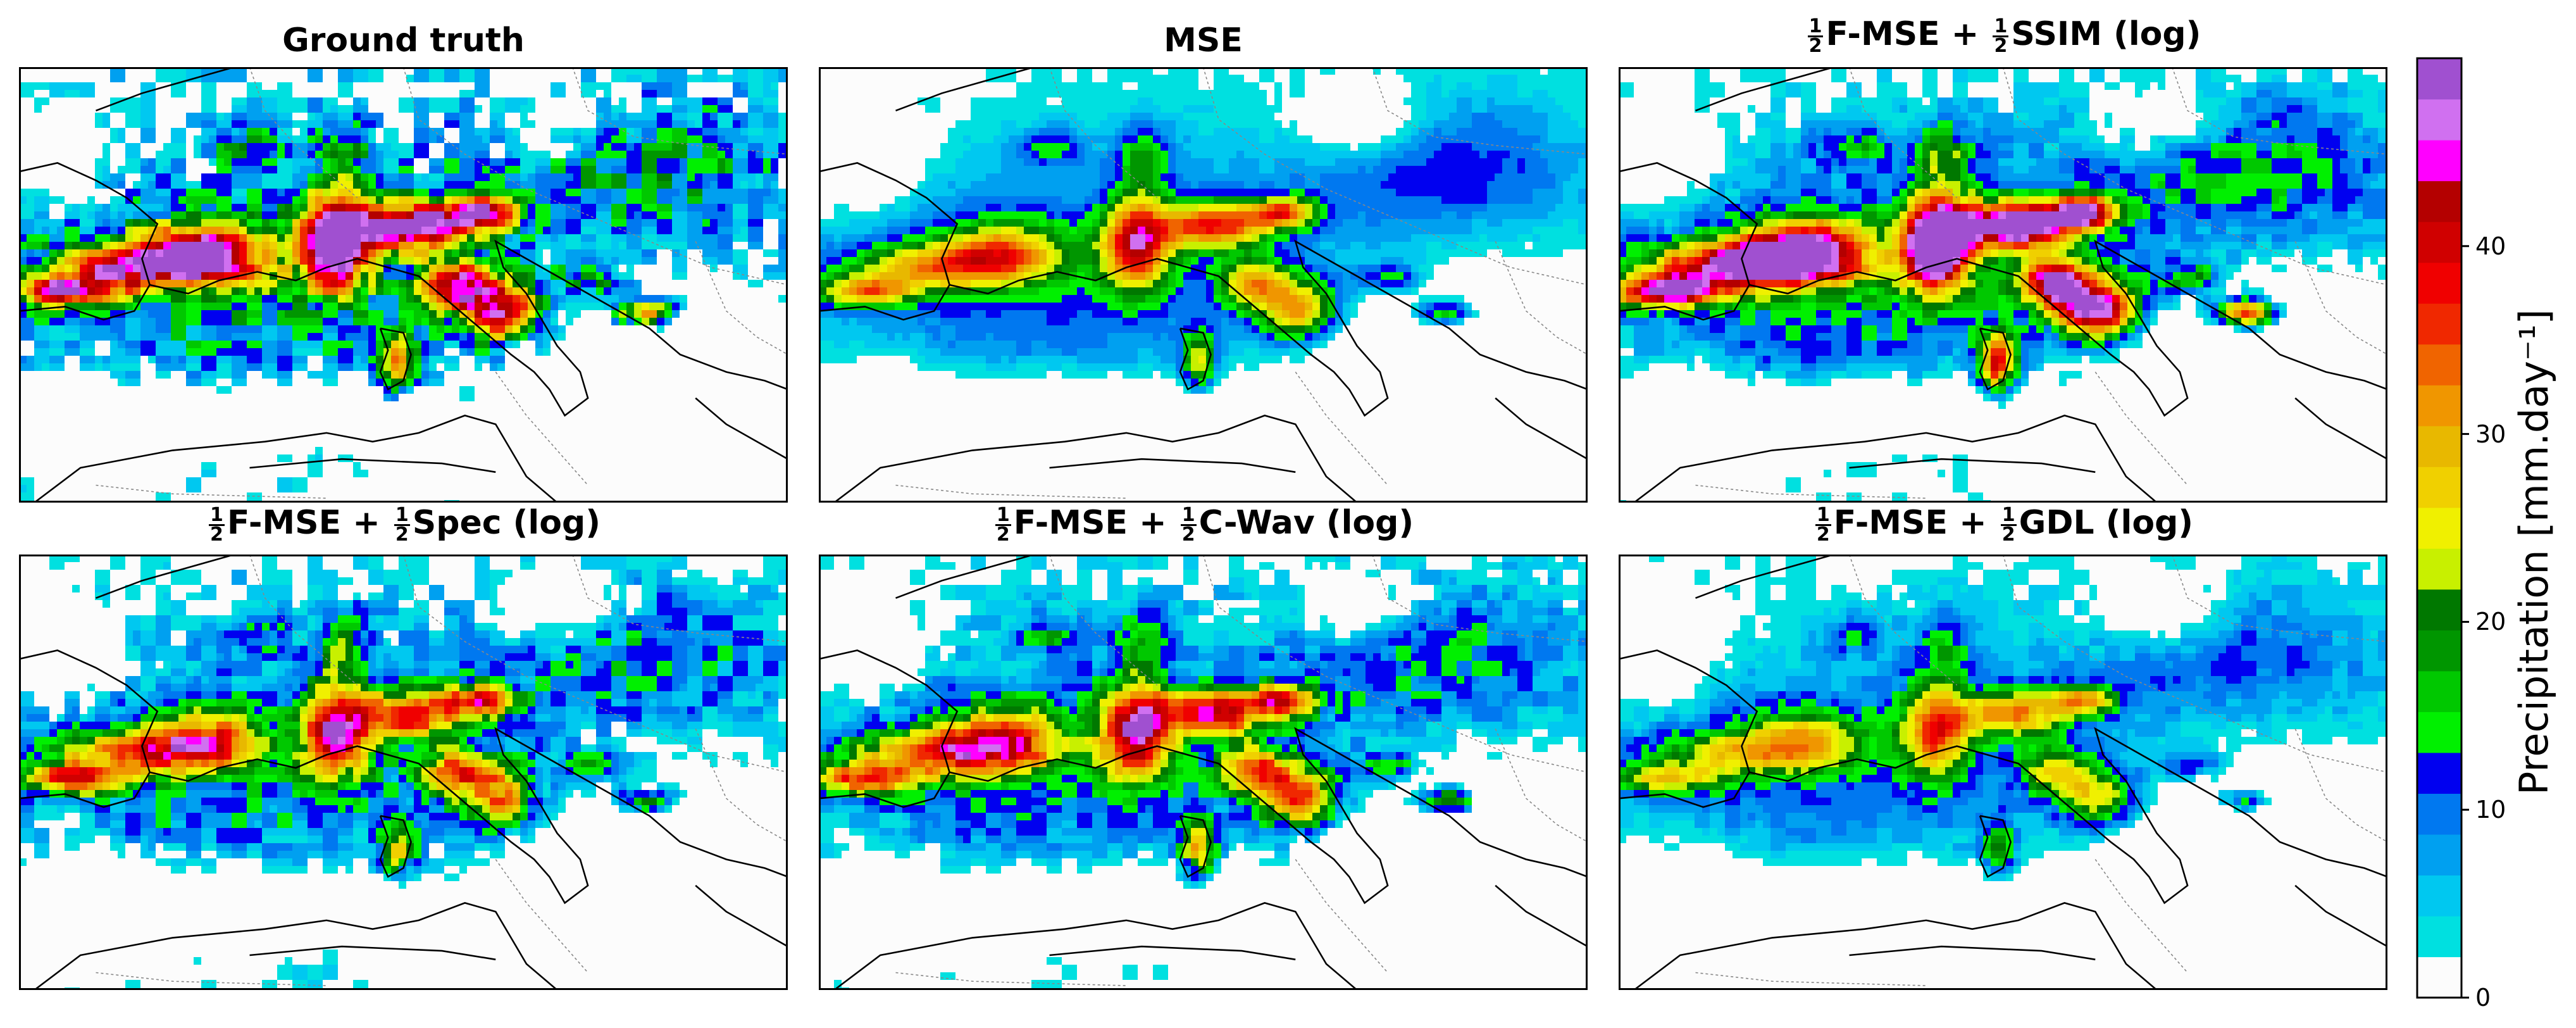 The width and height of the screenshot is (2576, 1028). I want to click on title-main: Spec (log), so click(506, 523).